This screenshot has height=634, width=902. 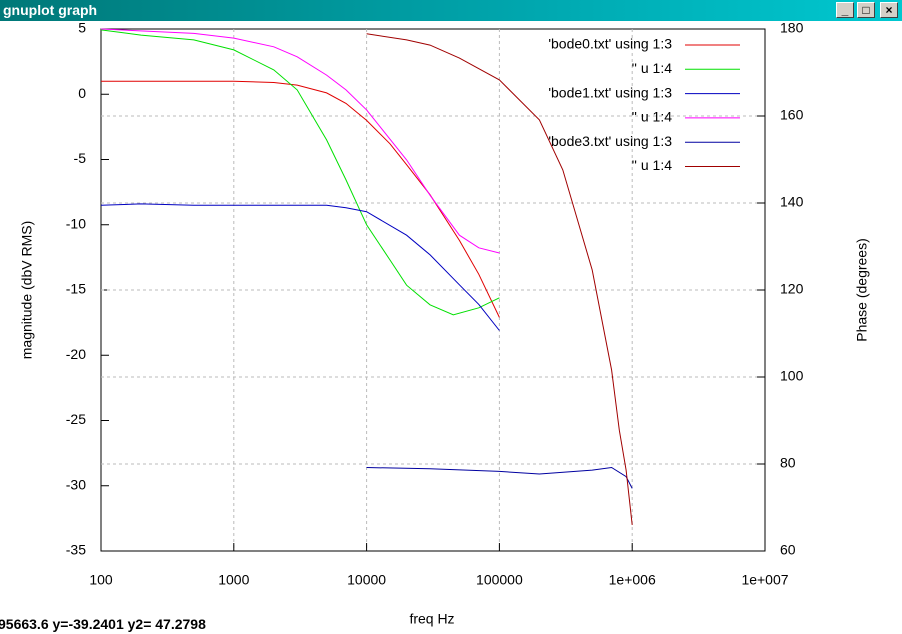 I want to click on y2-tick-label: 120, so click(x=792, y=289).